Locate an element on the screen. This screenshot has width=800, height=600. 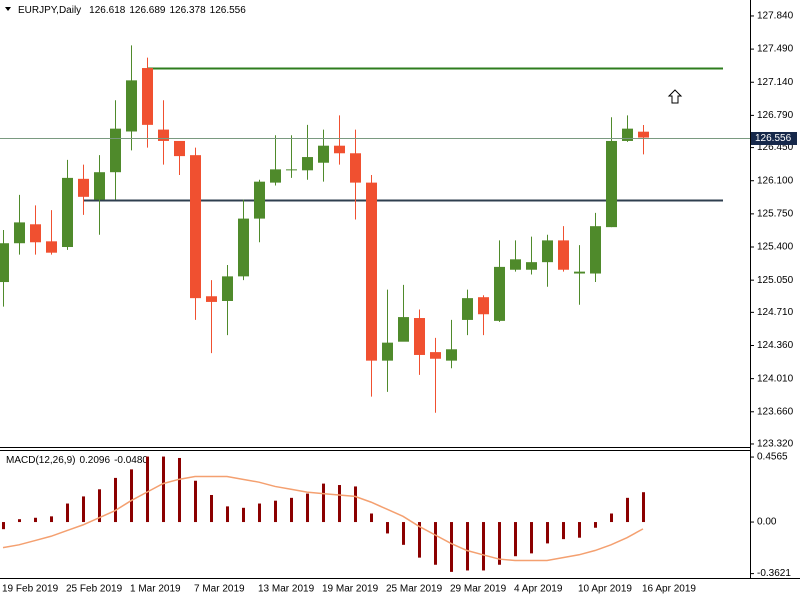
y-tick-label: 127.140 is located at coordinates (775, 82).